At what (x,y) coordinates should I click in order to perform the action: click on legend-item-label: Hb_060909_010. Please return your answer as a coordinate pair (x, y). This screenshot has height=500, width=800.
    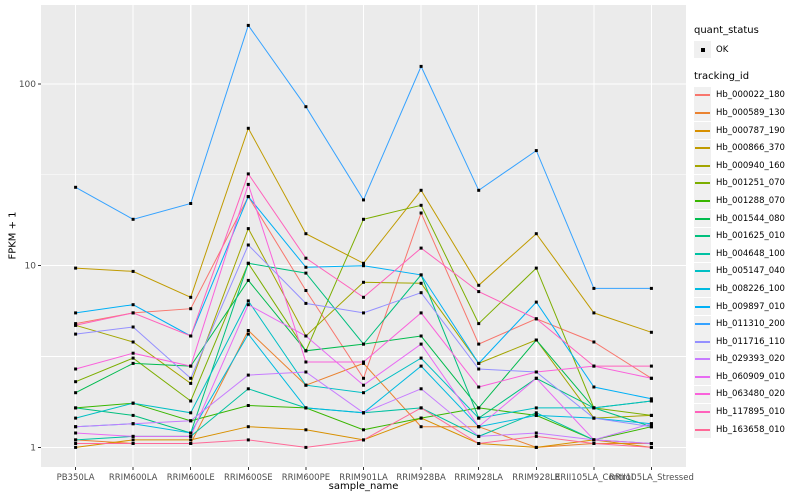
    Looking at the image, I should click on (750, 376).